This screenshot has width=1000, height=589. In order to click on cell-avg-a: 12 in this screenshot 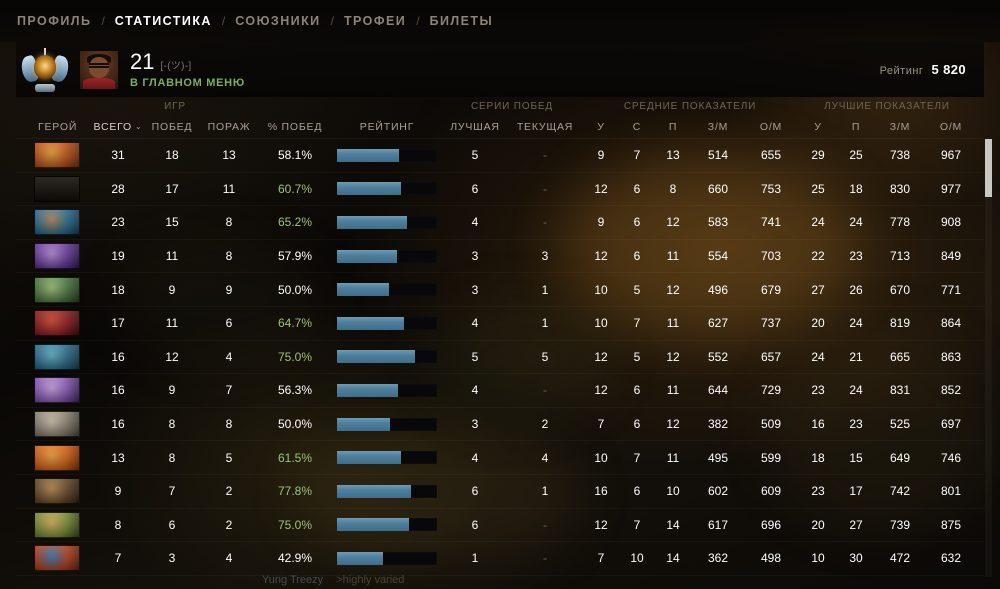, I will do `click(673, 289)`.